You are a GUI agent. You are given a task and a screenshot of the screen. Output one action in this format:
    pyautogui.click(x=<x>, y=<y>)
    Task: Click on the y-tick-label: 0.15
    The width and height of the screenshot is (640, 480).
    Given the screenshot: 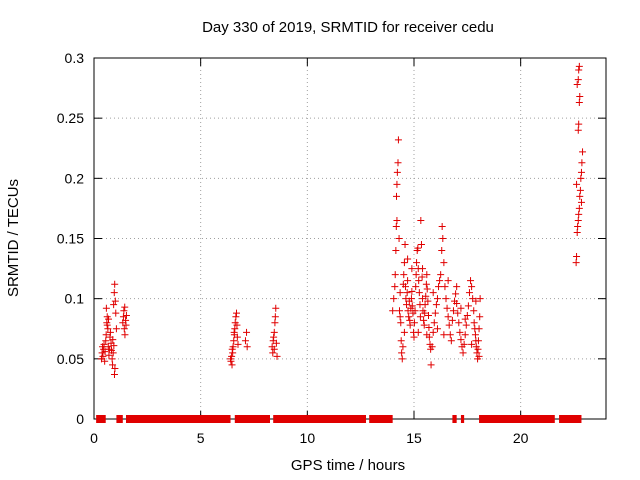 What is the action you would take?
    pyautogui.click(x=70, y=239)
    